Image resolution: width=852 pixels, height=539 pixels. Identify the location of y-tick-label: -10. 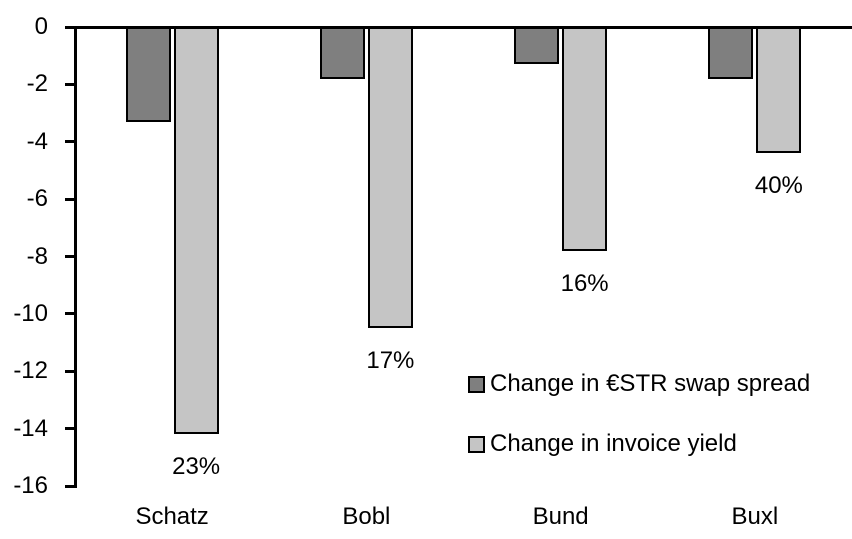
(30, 313).